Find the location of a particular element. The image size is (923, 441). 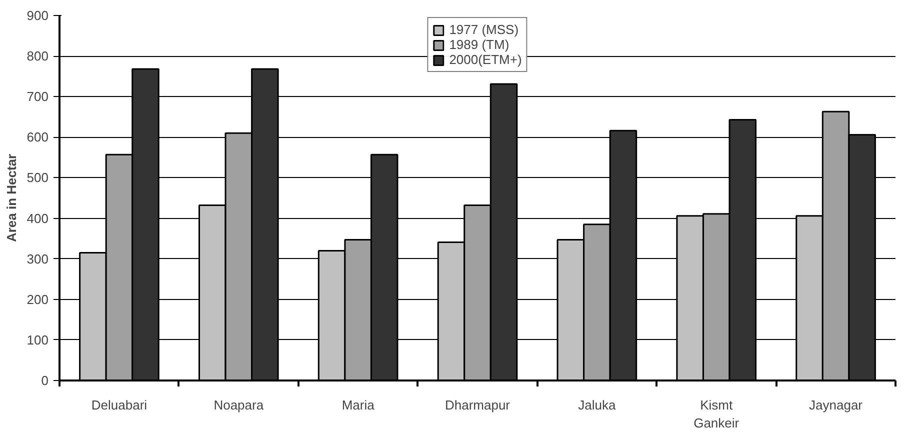

x-tick-label: Deluabari is located at coordinates (119, 405).